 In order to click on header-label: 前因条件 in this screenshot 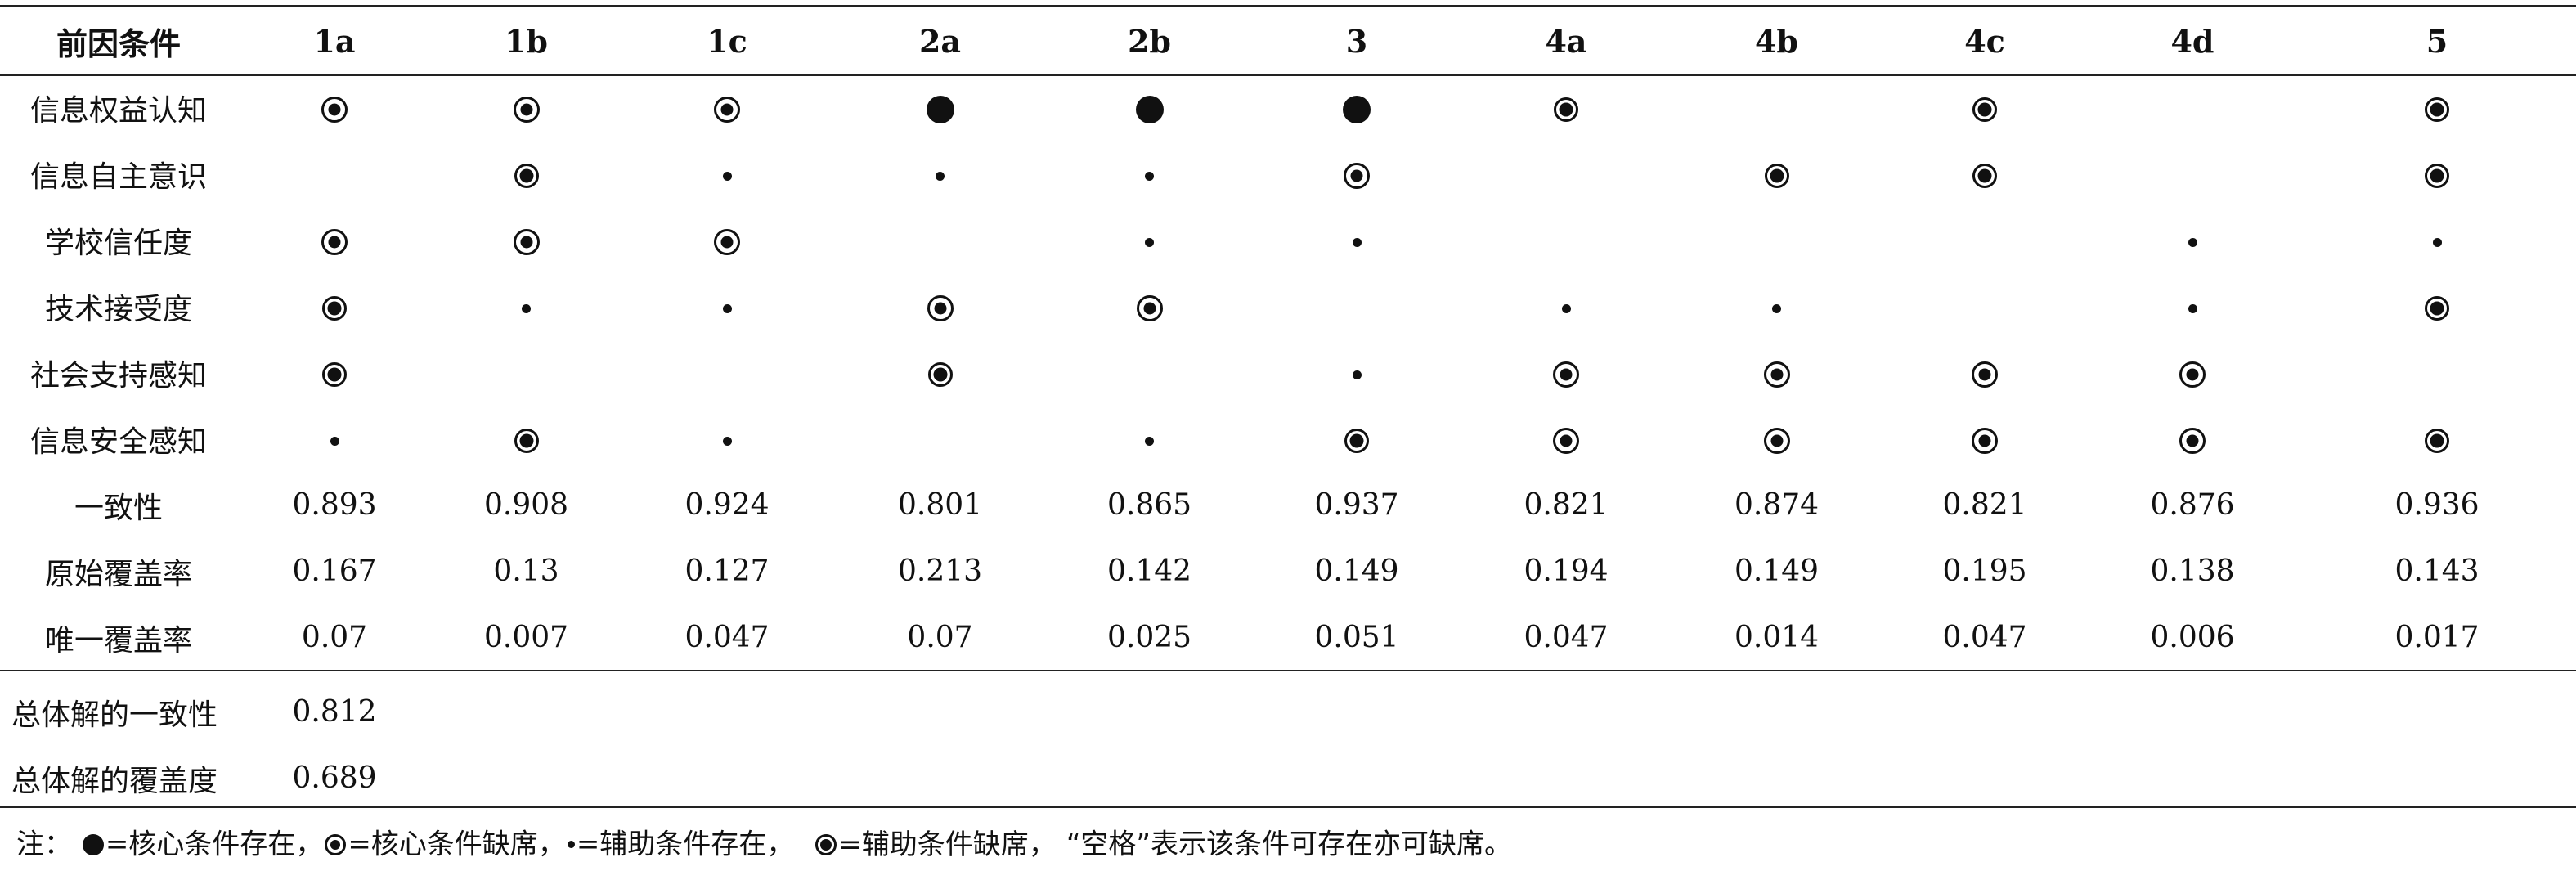, I will do `click(118, 43)`.